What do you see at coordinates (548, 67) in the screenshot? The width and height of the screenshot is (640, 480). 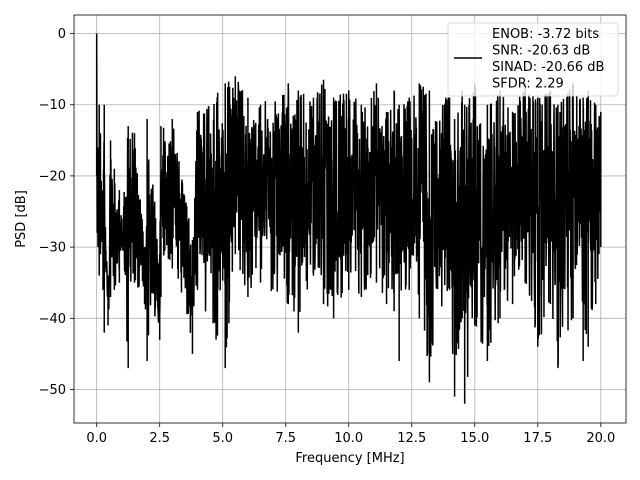 I see `legend-sinad-text: SINAD: -20.66 dB` at bounding box center [548, 67].